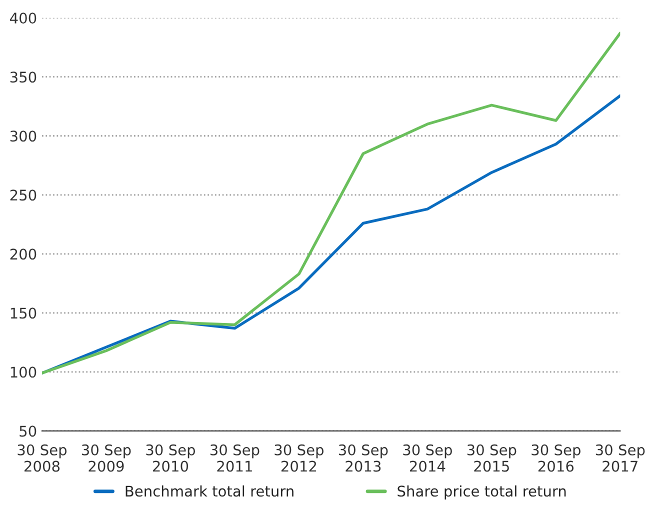  I want to click on y-tick-label: 50, so click(28, 431).